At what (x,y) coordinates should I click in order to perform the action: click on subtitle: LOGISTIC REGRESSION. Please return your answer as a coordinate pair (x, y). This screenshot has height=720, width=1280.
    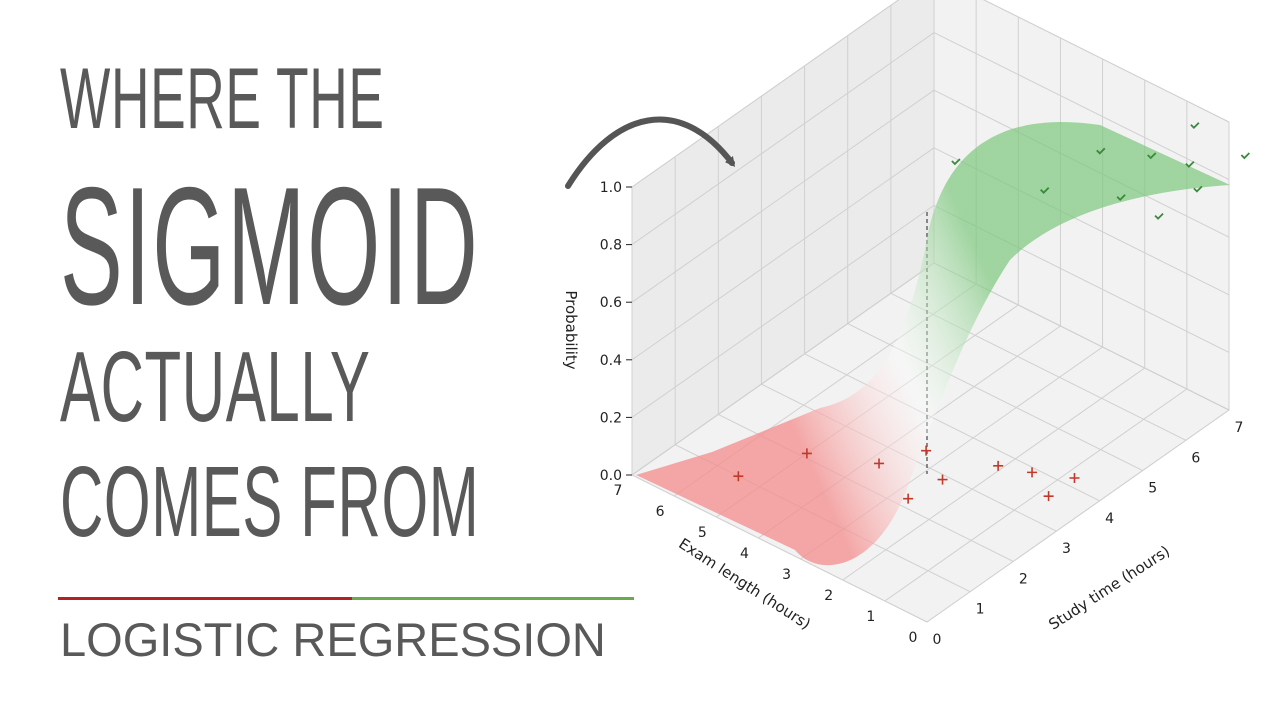
    Looking at the image, I should click on (333, 639).